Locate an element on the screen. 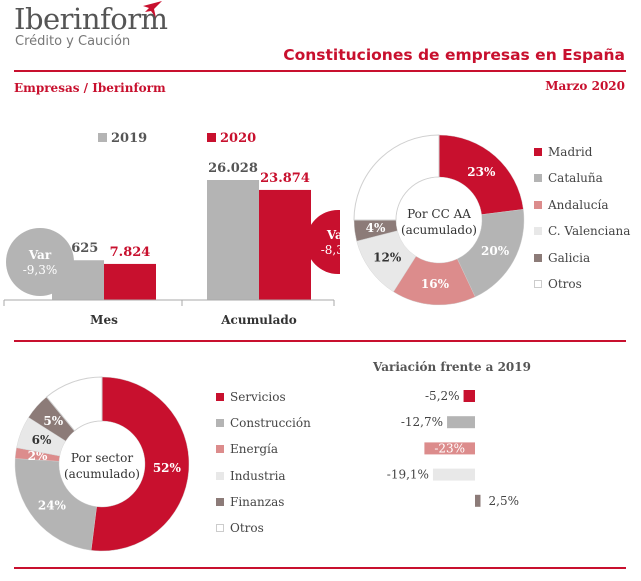 This screenshot has width=641, height=581. sector-legend-item-industria: Industria is located at coordinates (263, 482).